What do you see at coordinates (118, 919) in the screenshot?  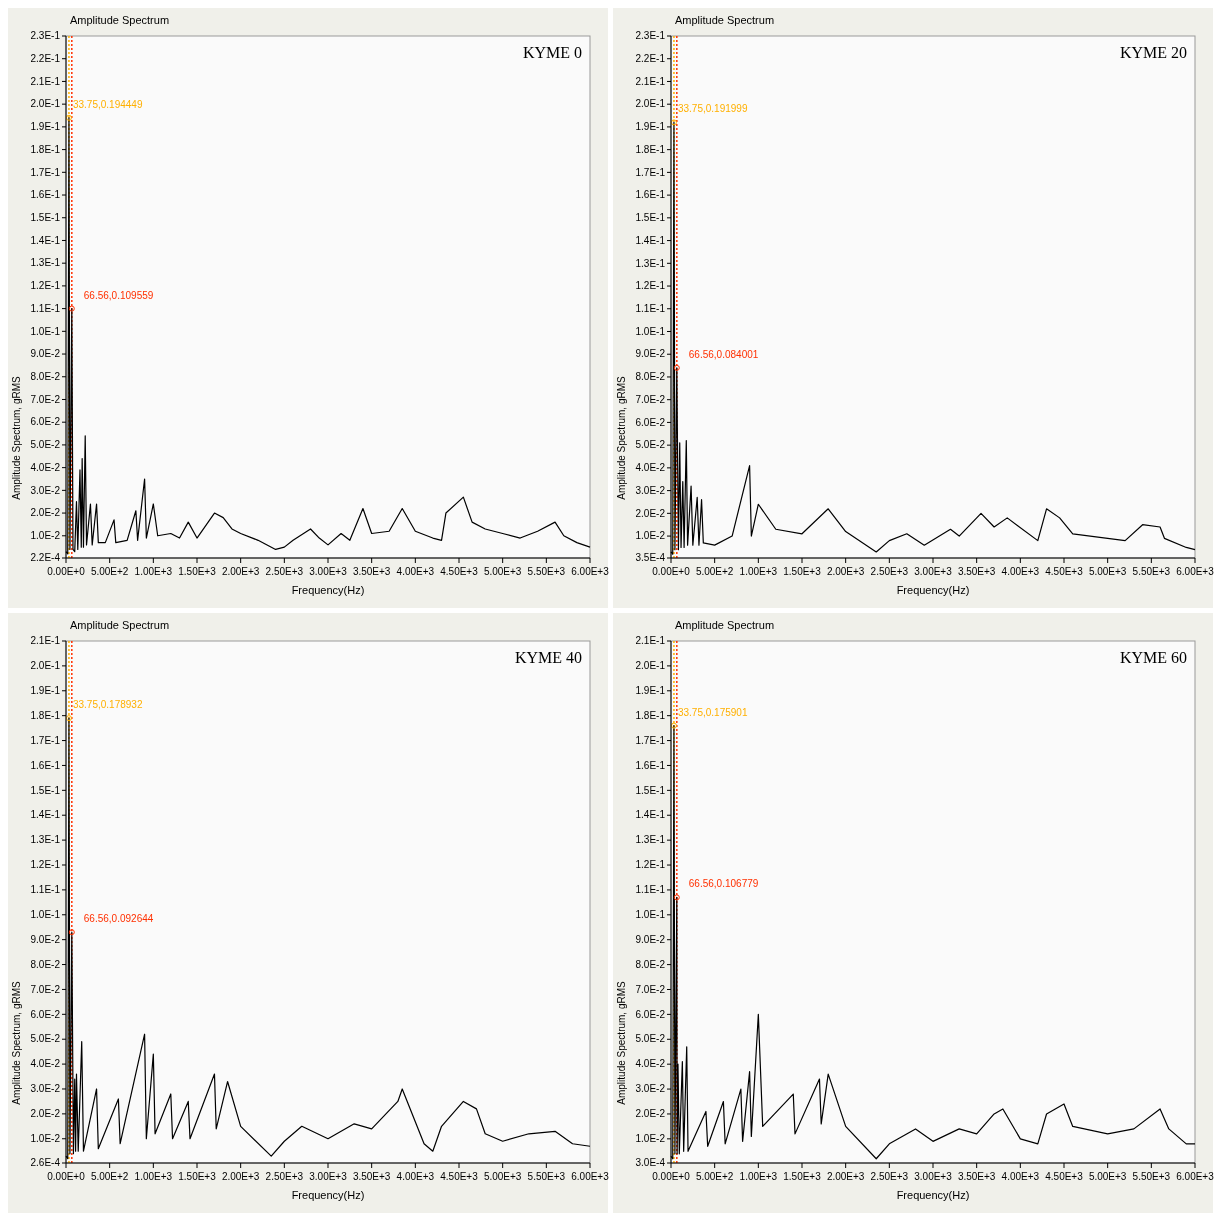 I see `annotation: 66.56,0.092644` at bounding box center [118, 919].